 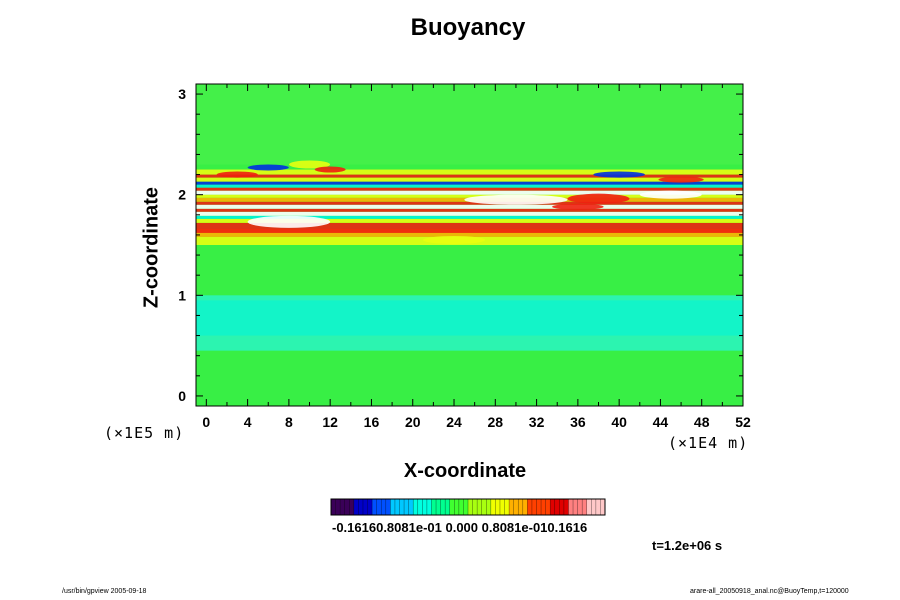 What do you see at coordinates (144, 433) in the screenshot?
I see `y-axis-unit: (×1E5 m)` at bounding box center [144, 433].